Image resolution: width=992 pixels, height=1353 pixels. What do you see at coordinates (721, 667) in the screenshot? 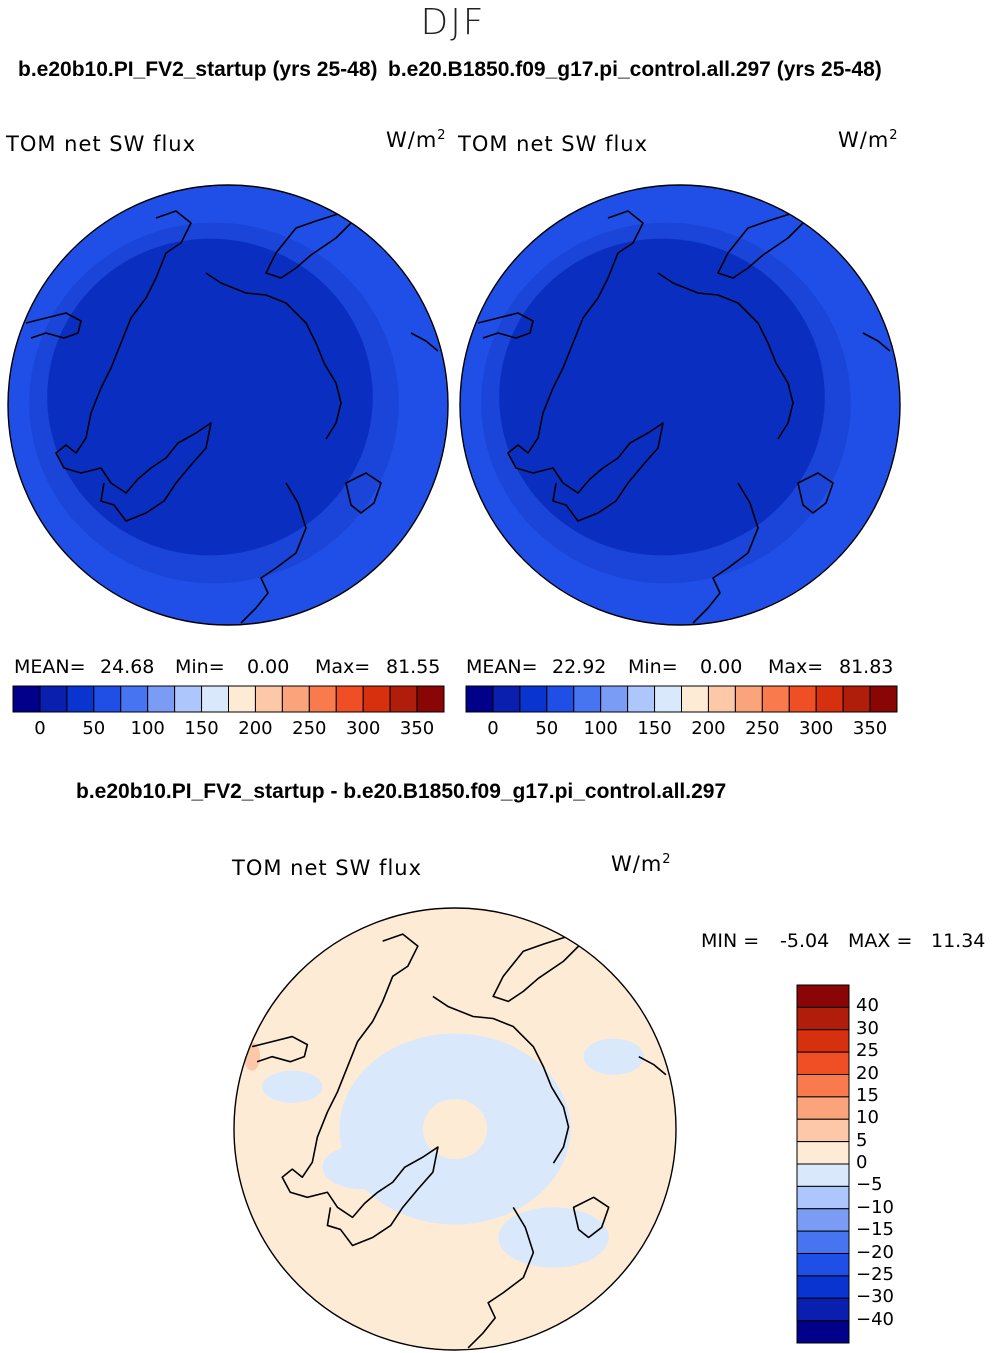
I see `panel-2-min-value: 0.00` at bounding box center [721, 667].